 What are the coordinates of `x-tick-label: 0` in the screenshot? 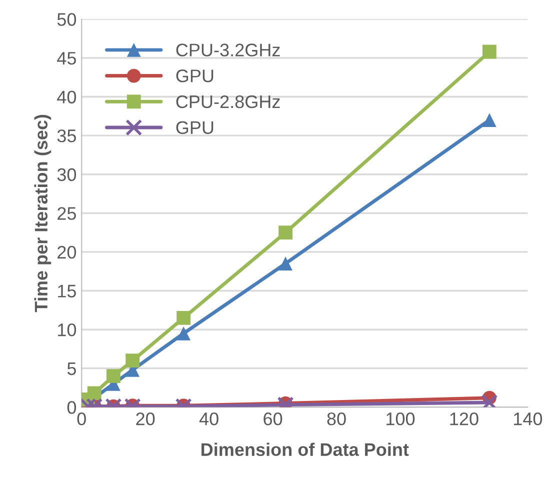 It's located at (81, 419).